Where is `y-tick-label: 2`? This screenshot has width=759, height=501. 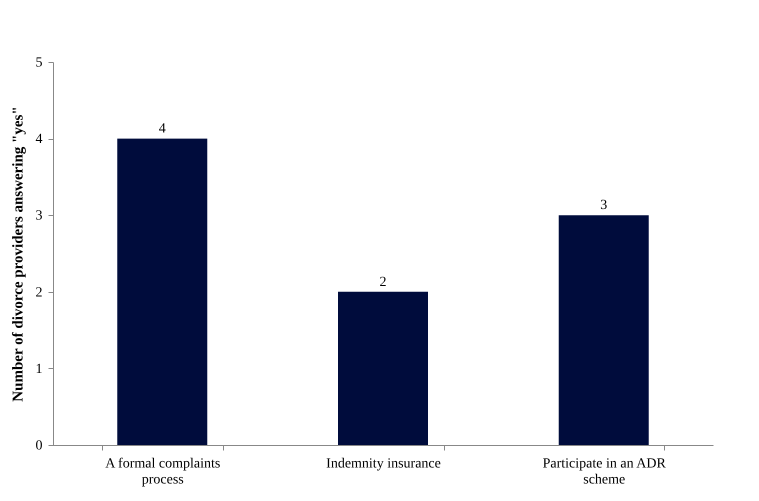
y-tick-label: 2 is located at coordinates (39, 292).